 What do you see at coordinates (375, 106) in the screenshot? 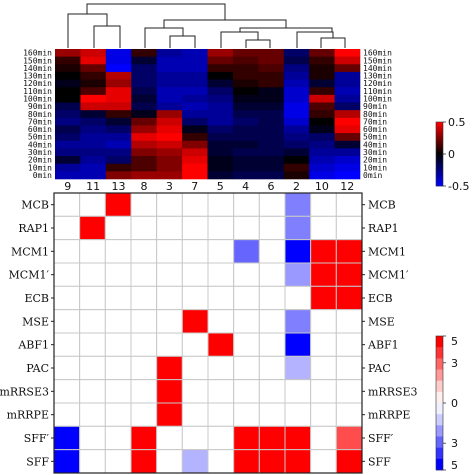
I see `time-label: 90min` at bounding box center [375, 106].